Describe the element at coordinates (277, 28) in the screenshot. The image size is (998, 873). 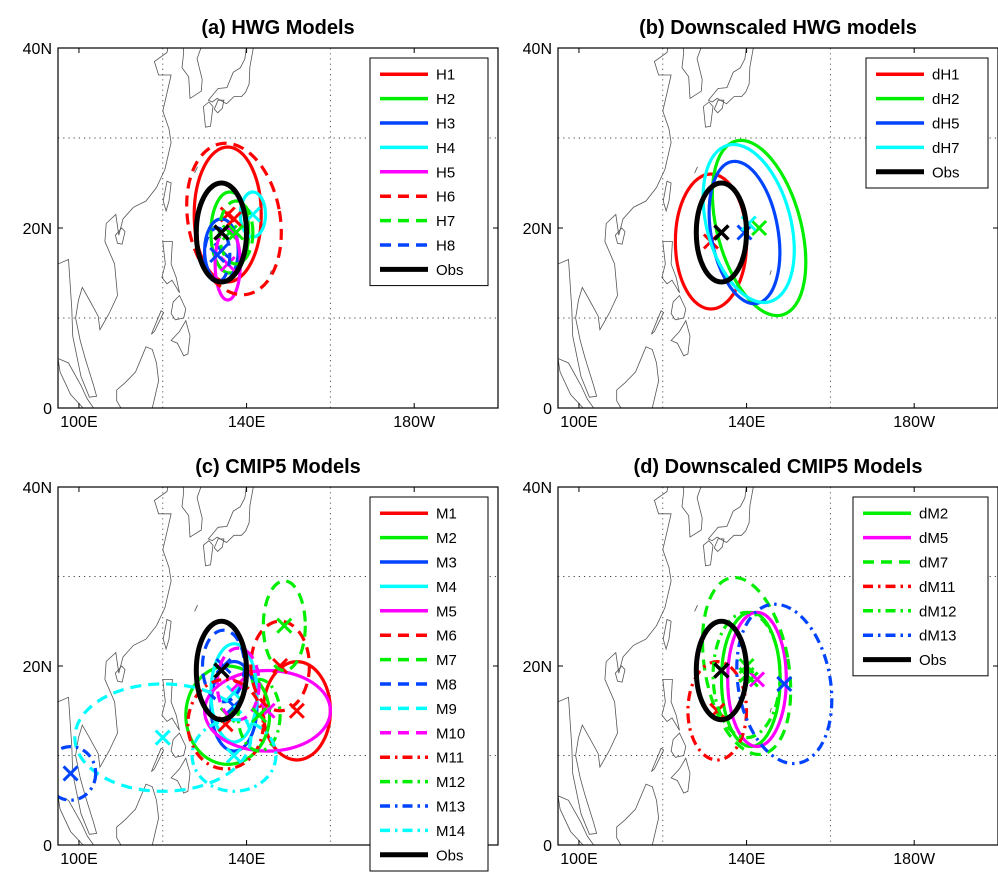
I see `panel-title: (a) HWG Models` at that location.